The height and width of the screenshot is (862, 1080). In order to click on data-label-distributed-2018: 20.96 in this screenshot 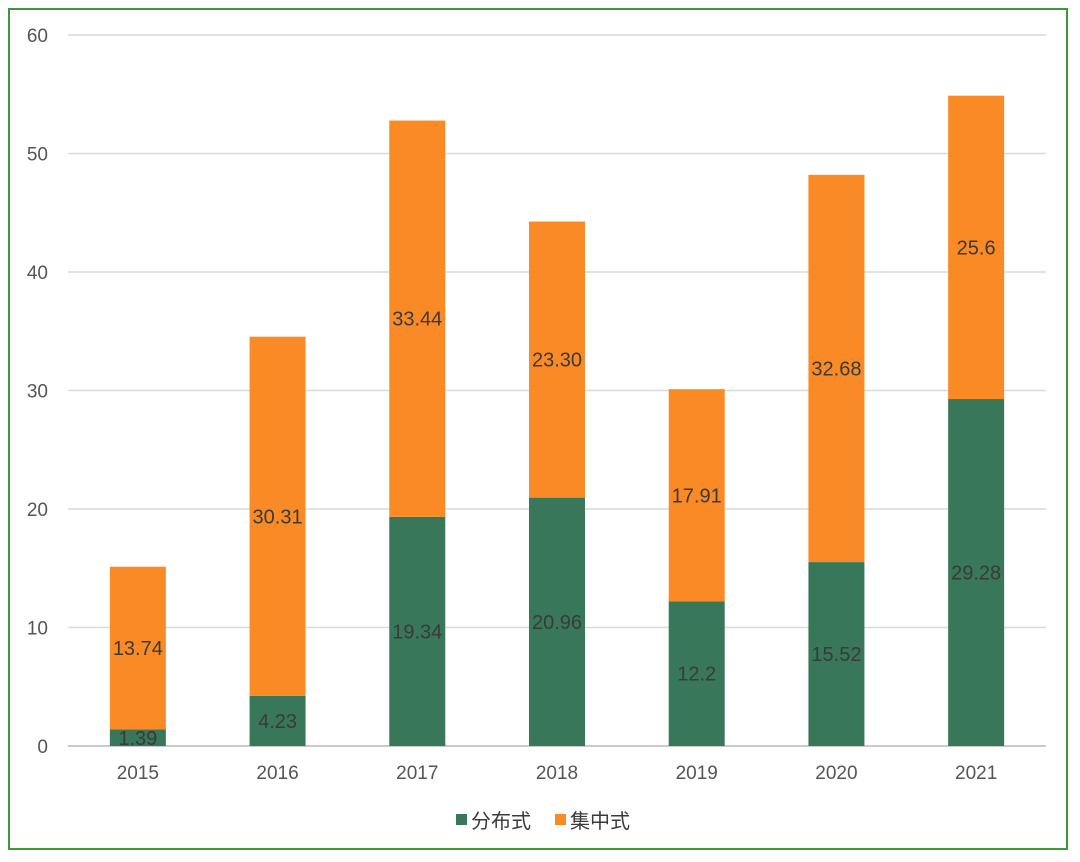, I will do `click(557, 623)`.